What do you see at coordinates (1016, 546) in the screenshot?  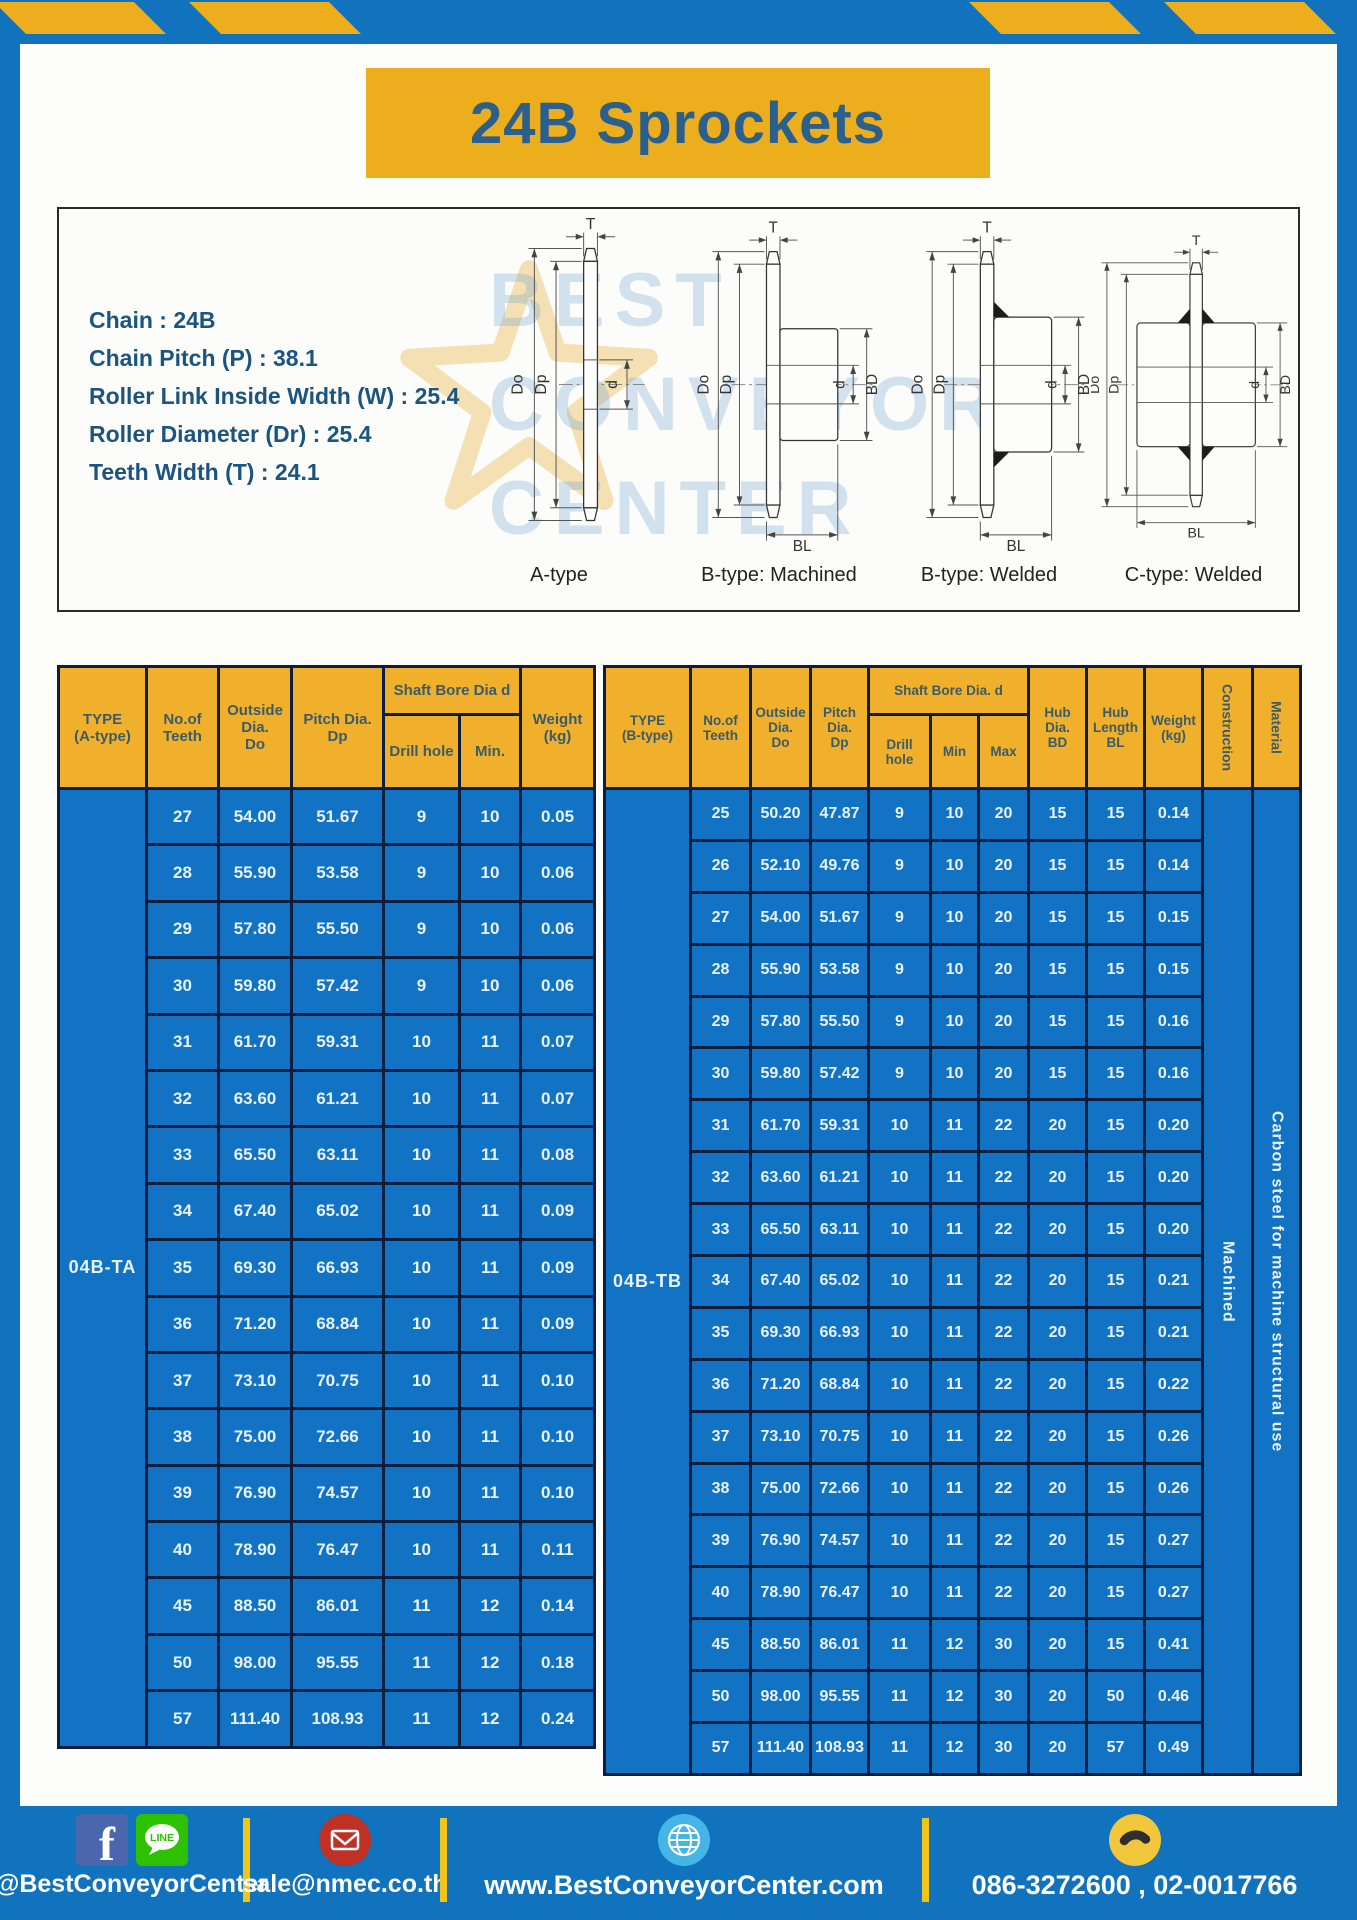 I see `svg-text: BL` at bounding box center [1016, 546].